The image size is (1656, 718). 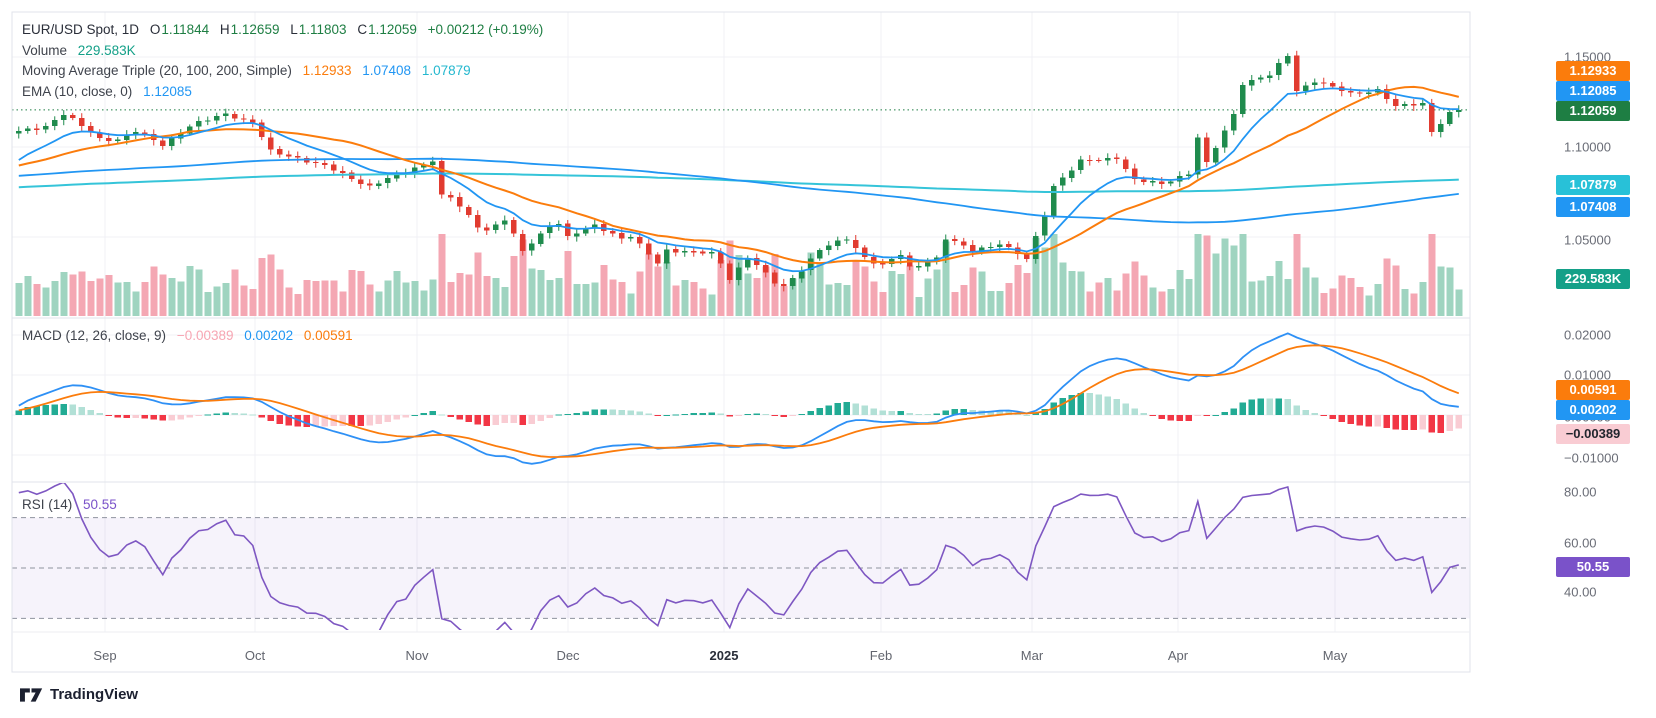 What do you see at coordinates (224, 29) in the screenshot?
I see `high-label: H` at bounding box center [224, 29].